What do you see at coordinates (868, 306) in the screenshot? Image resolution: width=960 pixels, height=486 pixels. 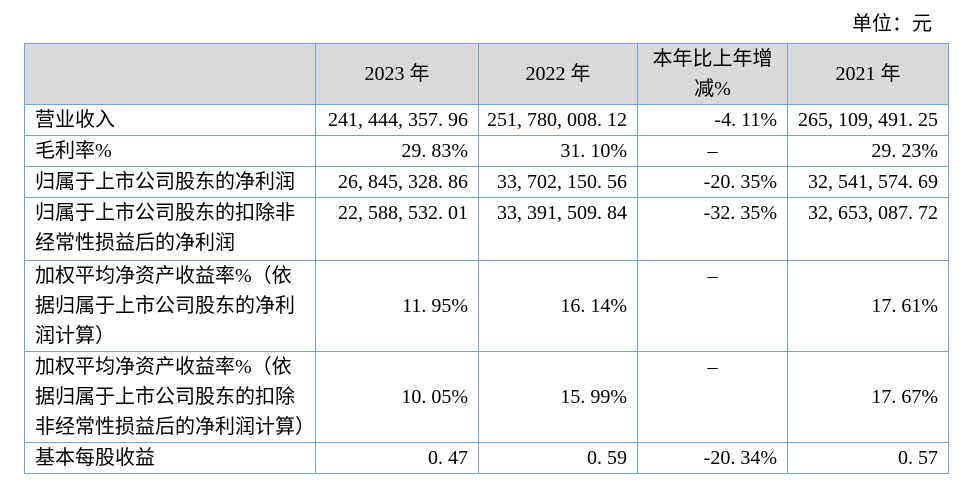 I see `value-2021: 17. 61%` at bounding box center [868, 306].